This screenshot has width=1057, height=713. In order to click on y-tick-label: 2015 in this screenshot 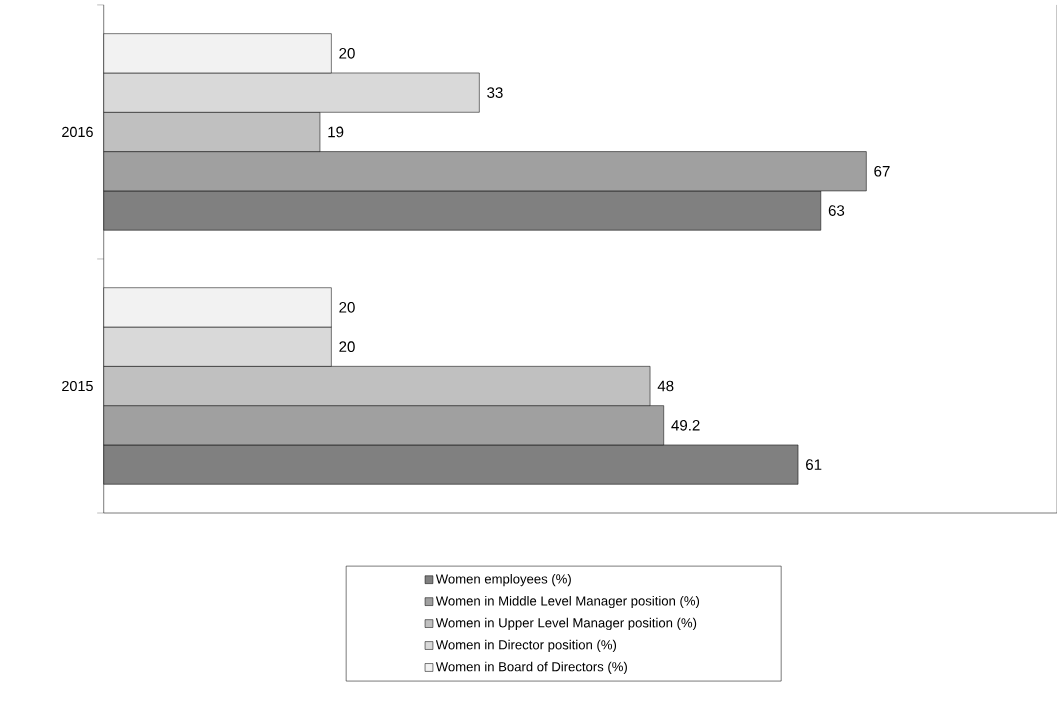, I will do `click(77, 386)`.